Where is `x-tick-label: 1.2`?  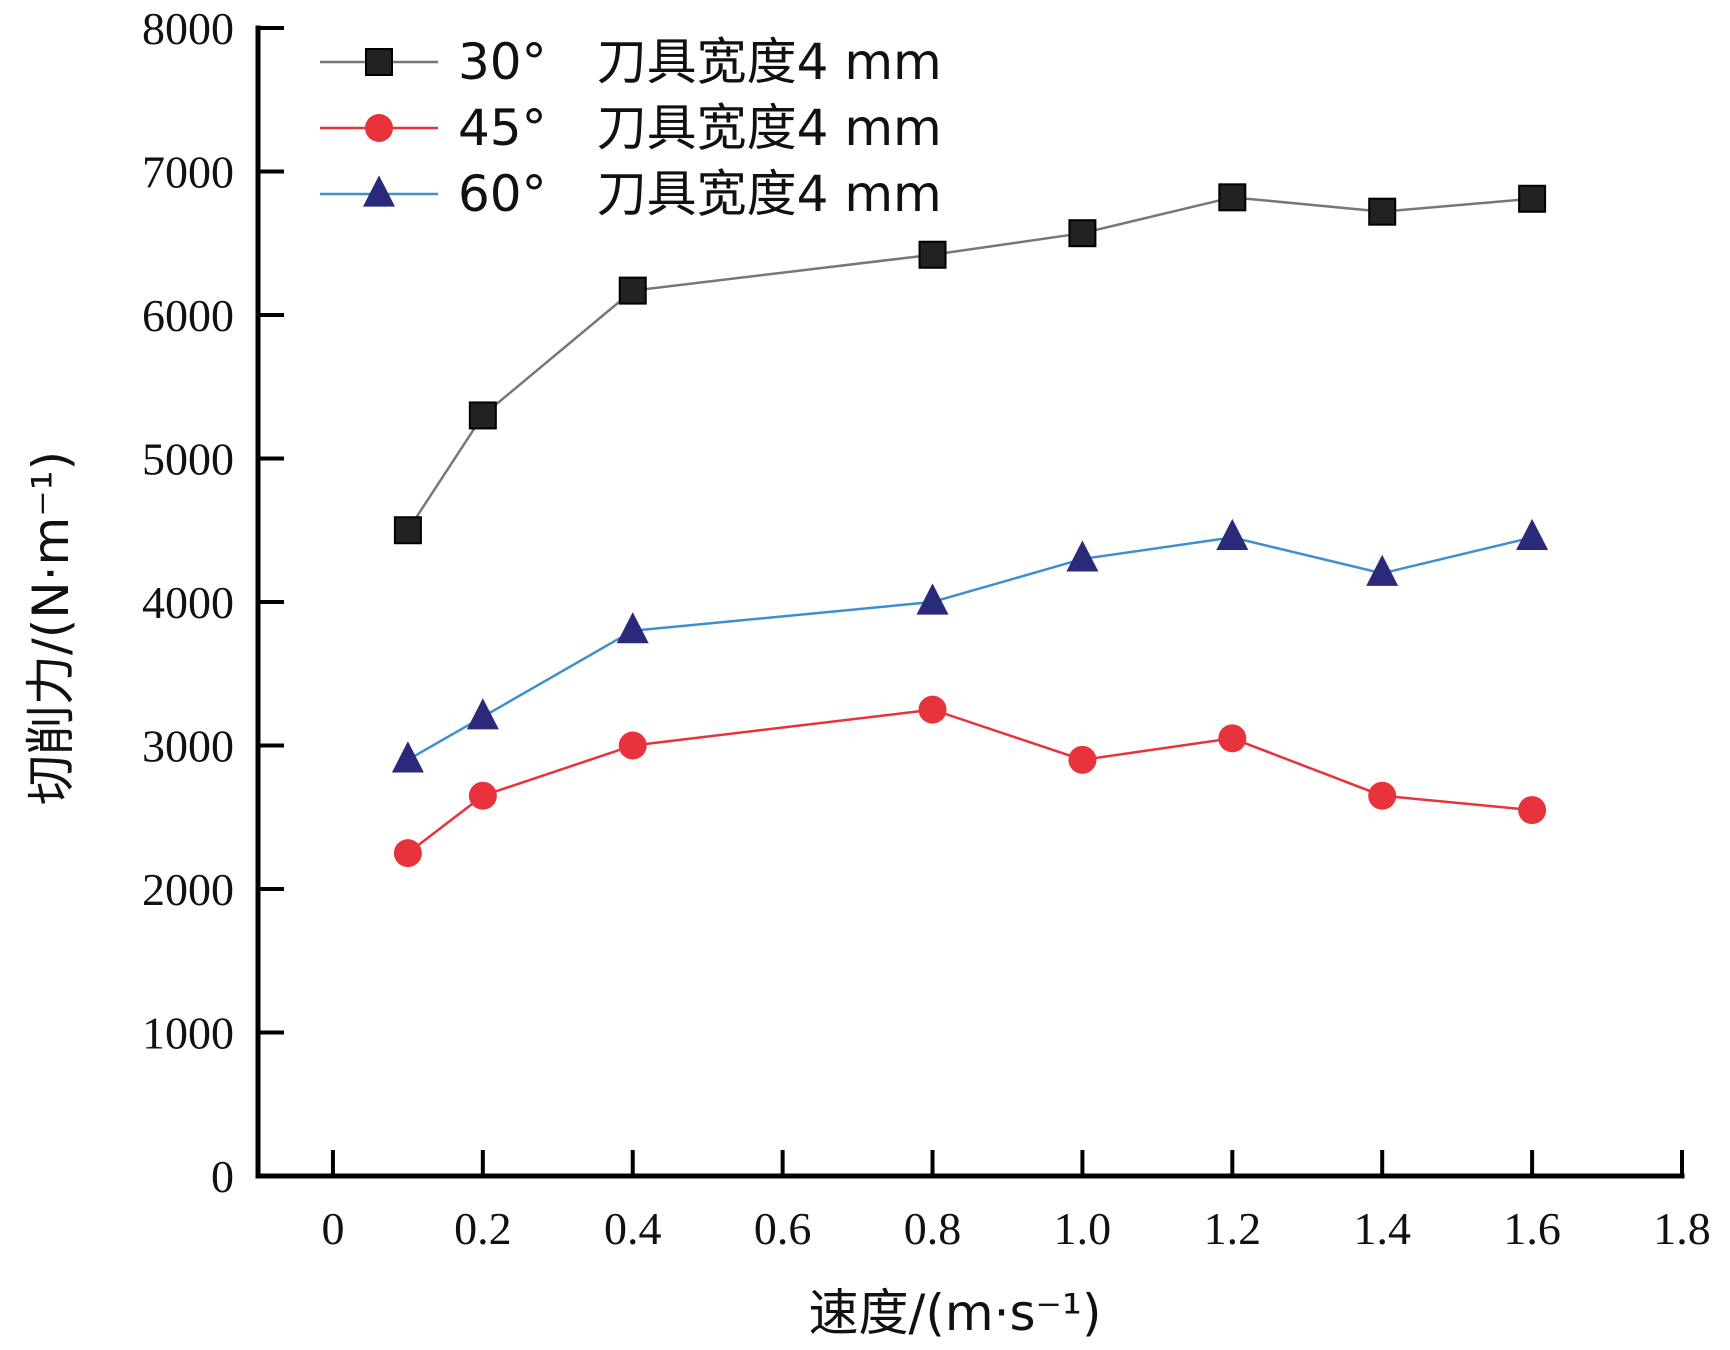 x-tick-label: 1.2 is located at coordinates (1233, 1228).